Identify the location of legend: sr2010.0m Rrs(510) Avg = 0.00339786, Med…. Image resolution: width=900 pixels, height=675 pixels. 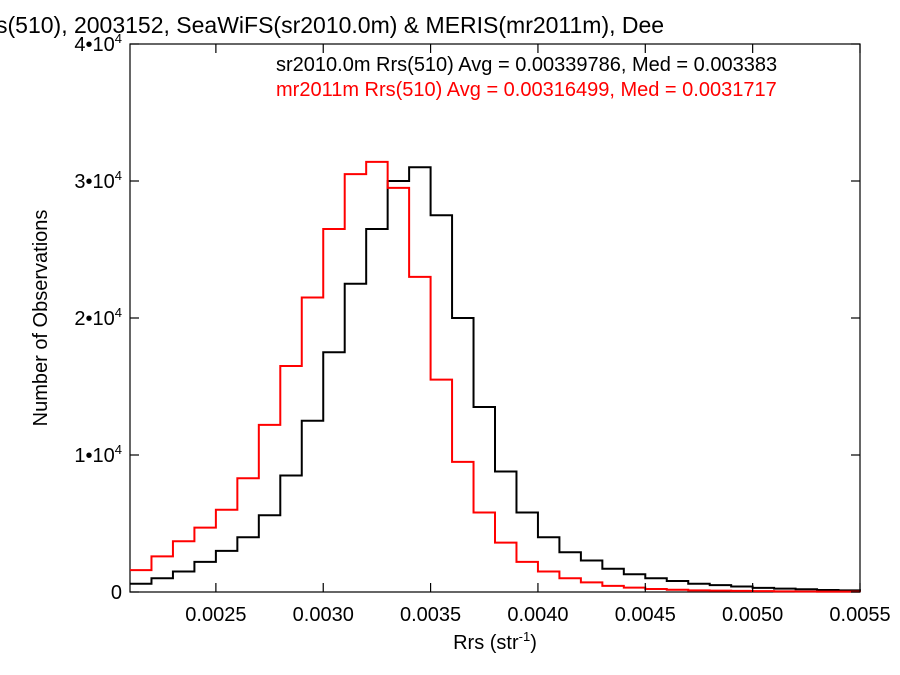
(526, 77).